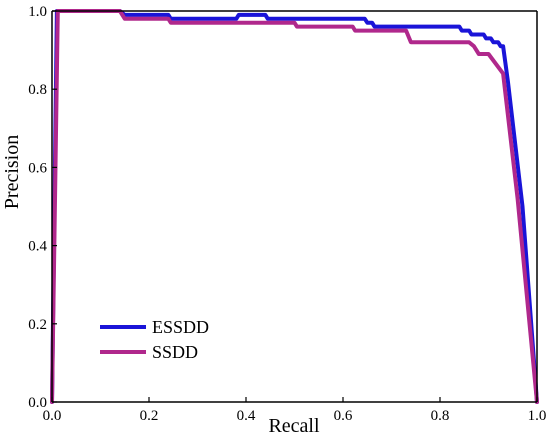  I want to click on x-tick-label: 0.2, so click(149, 416).